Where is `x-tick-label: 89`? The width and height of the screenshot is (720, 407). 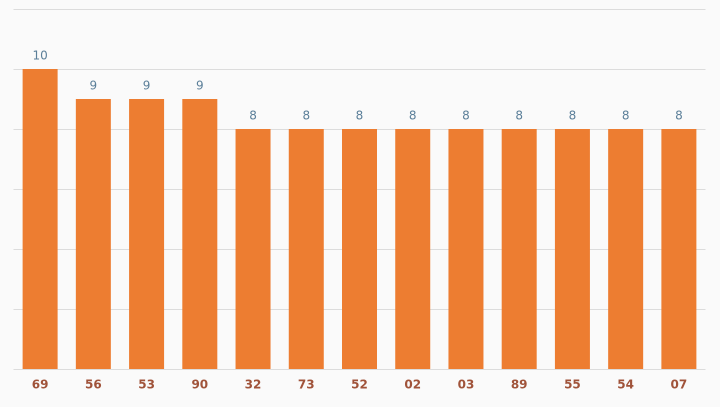
x-tick-label: 89 is located at coordinates (519, 385).